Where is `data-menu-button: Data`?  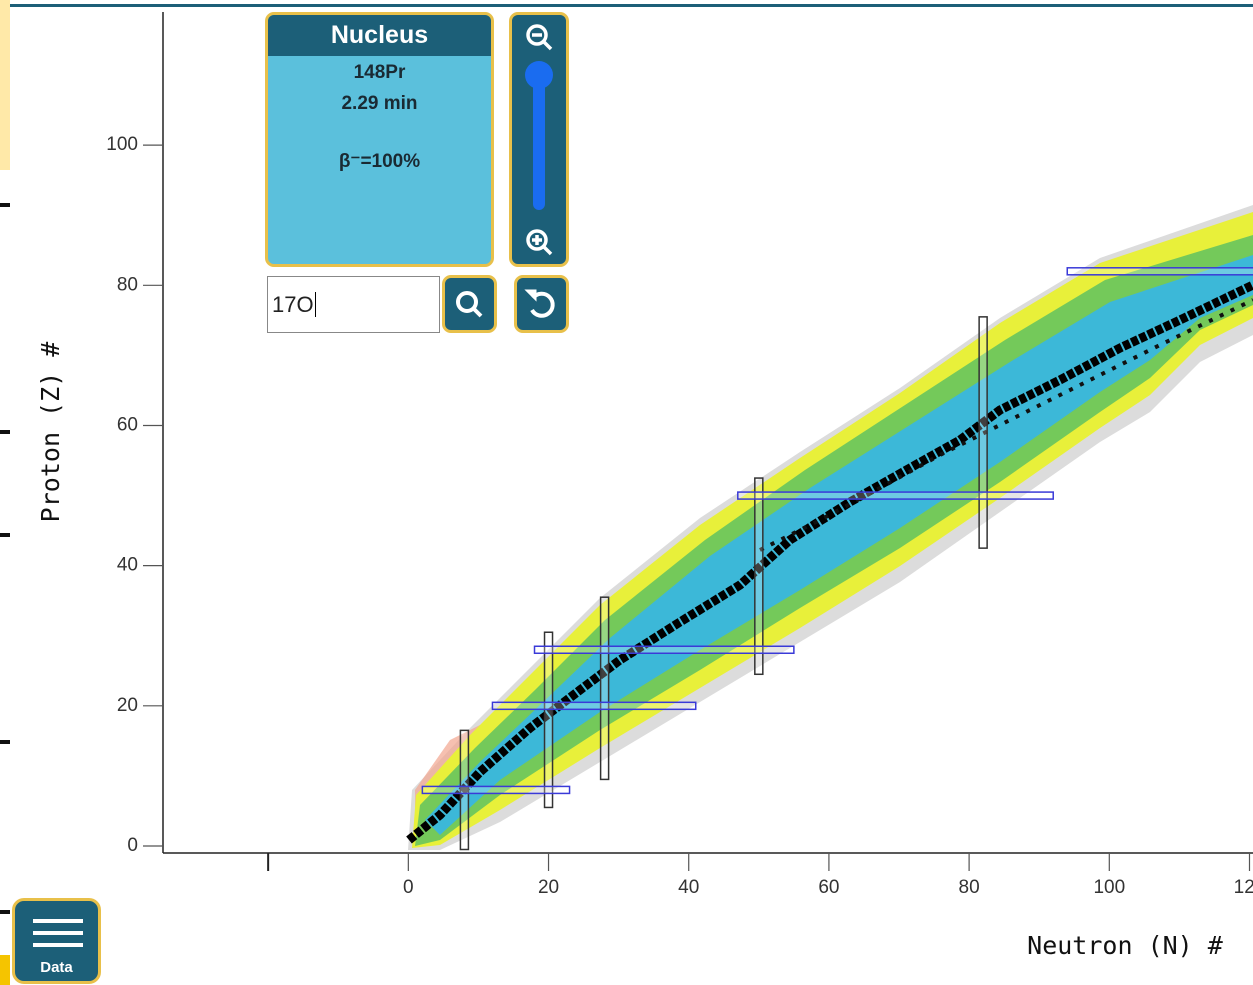 data-menu-button: Data is located at coordinates (56, 941).